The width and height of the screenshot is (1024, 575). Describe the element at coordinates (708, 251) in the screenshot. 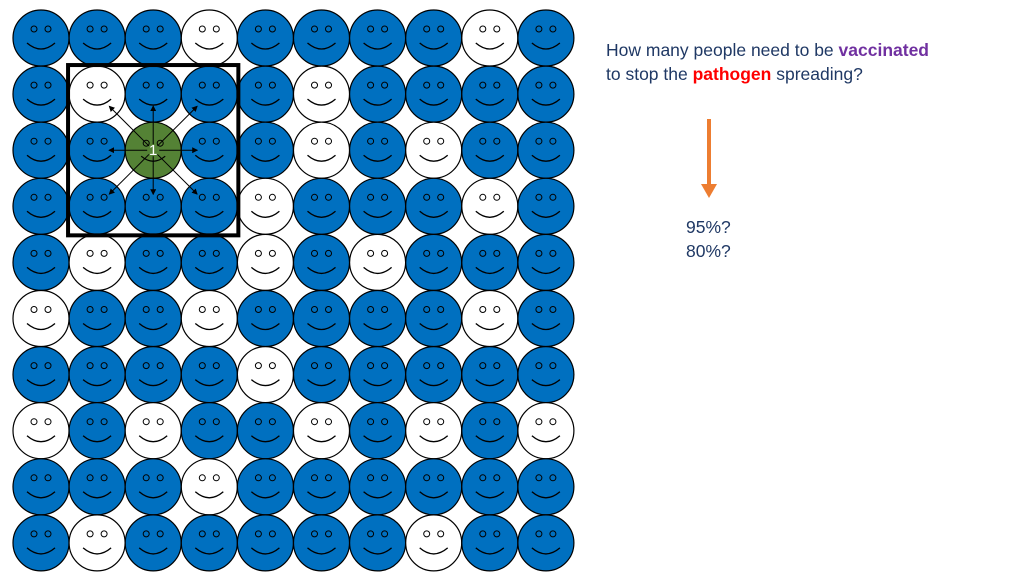

I see `answer-option: 80%?` at that location.